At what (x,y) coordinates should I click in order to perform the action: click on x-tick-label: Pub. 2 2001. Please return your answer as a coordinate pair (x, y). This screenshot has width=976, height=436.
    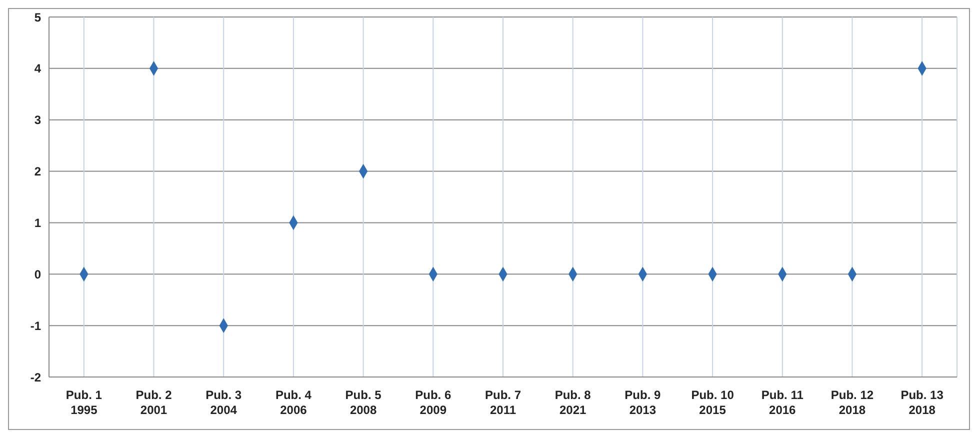
    Looking at the image, I should click on (154, 402).